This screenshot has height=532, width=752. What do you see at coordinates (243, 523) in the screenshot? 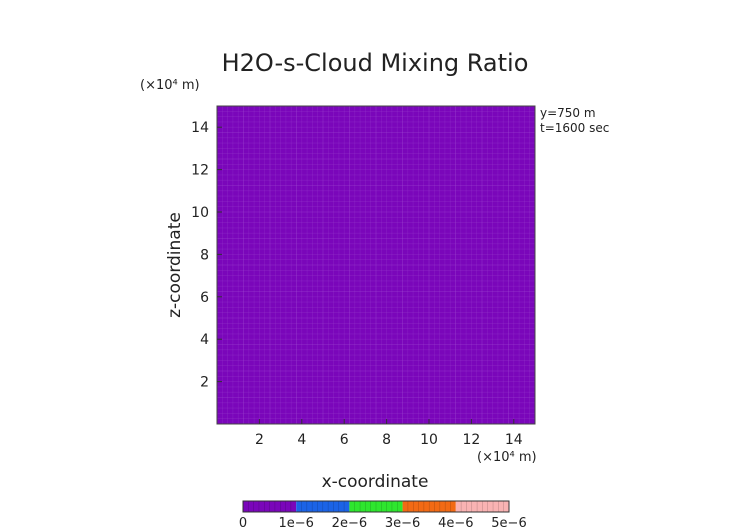
I see `colorbar-tick-label: 0` at bounding box center [243, 523].